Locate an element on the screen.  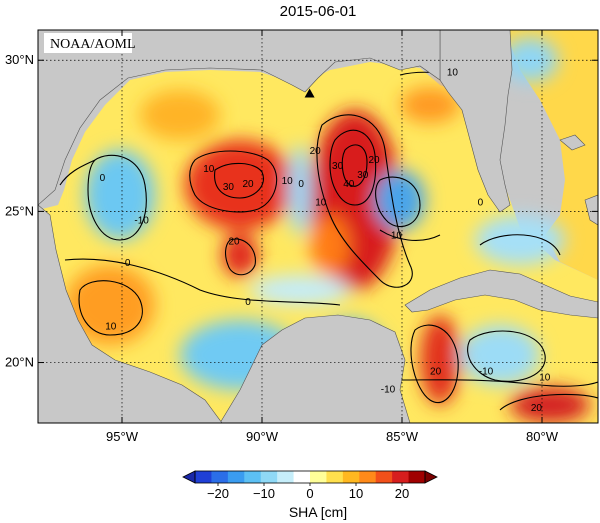
lon-tick-label: 80°W is located at coordinates (542, 436).